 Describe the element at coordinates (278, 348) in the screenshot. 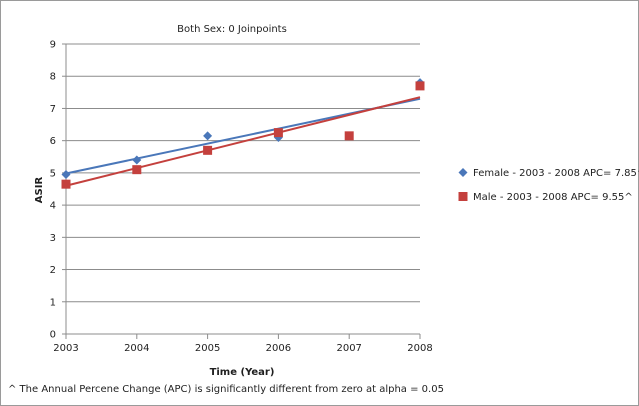

I see `x-tick-label-2006: 2006` at that location.